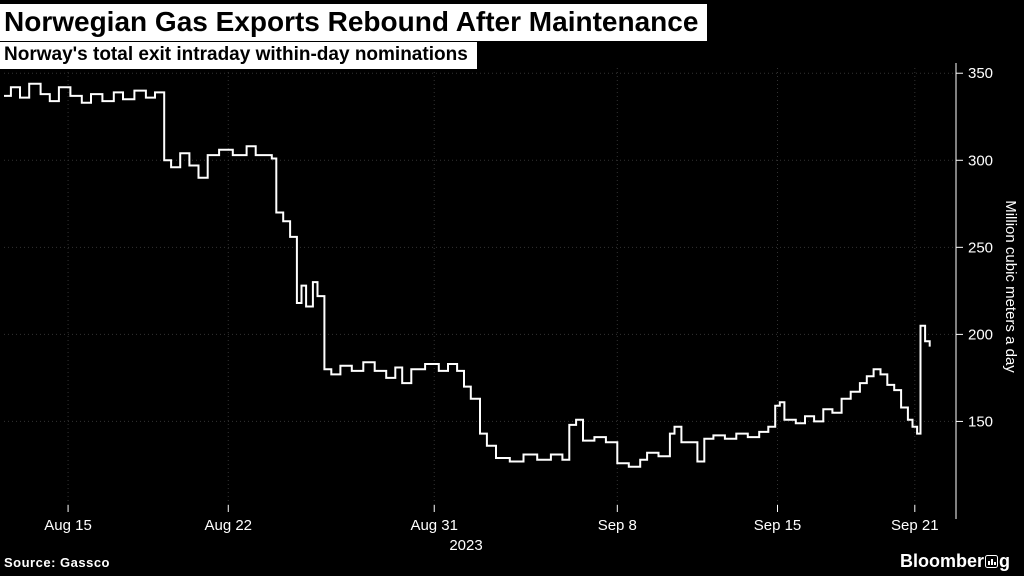 The image size is (1024, 576). Describe the element at coordinates (915, 525) in the screenshot. I see `x-tick-label: Sep 21` at that location.